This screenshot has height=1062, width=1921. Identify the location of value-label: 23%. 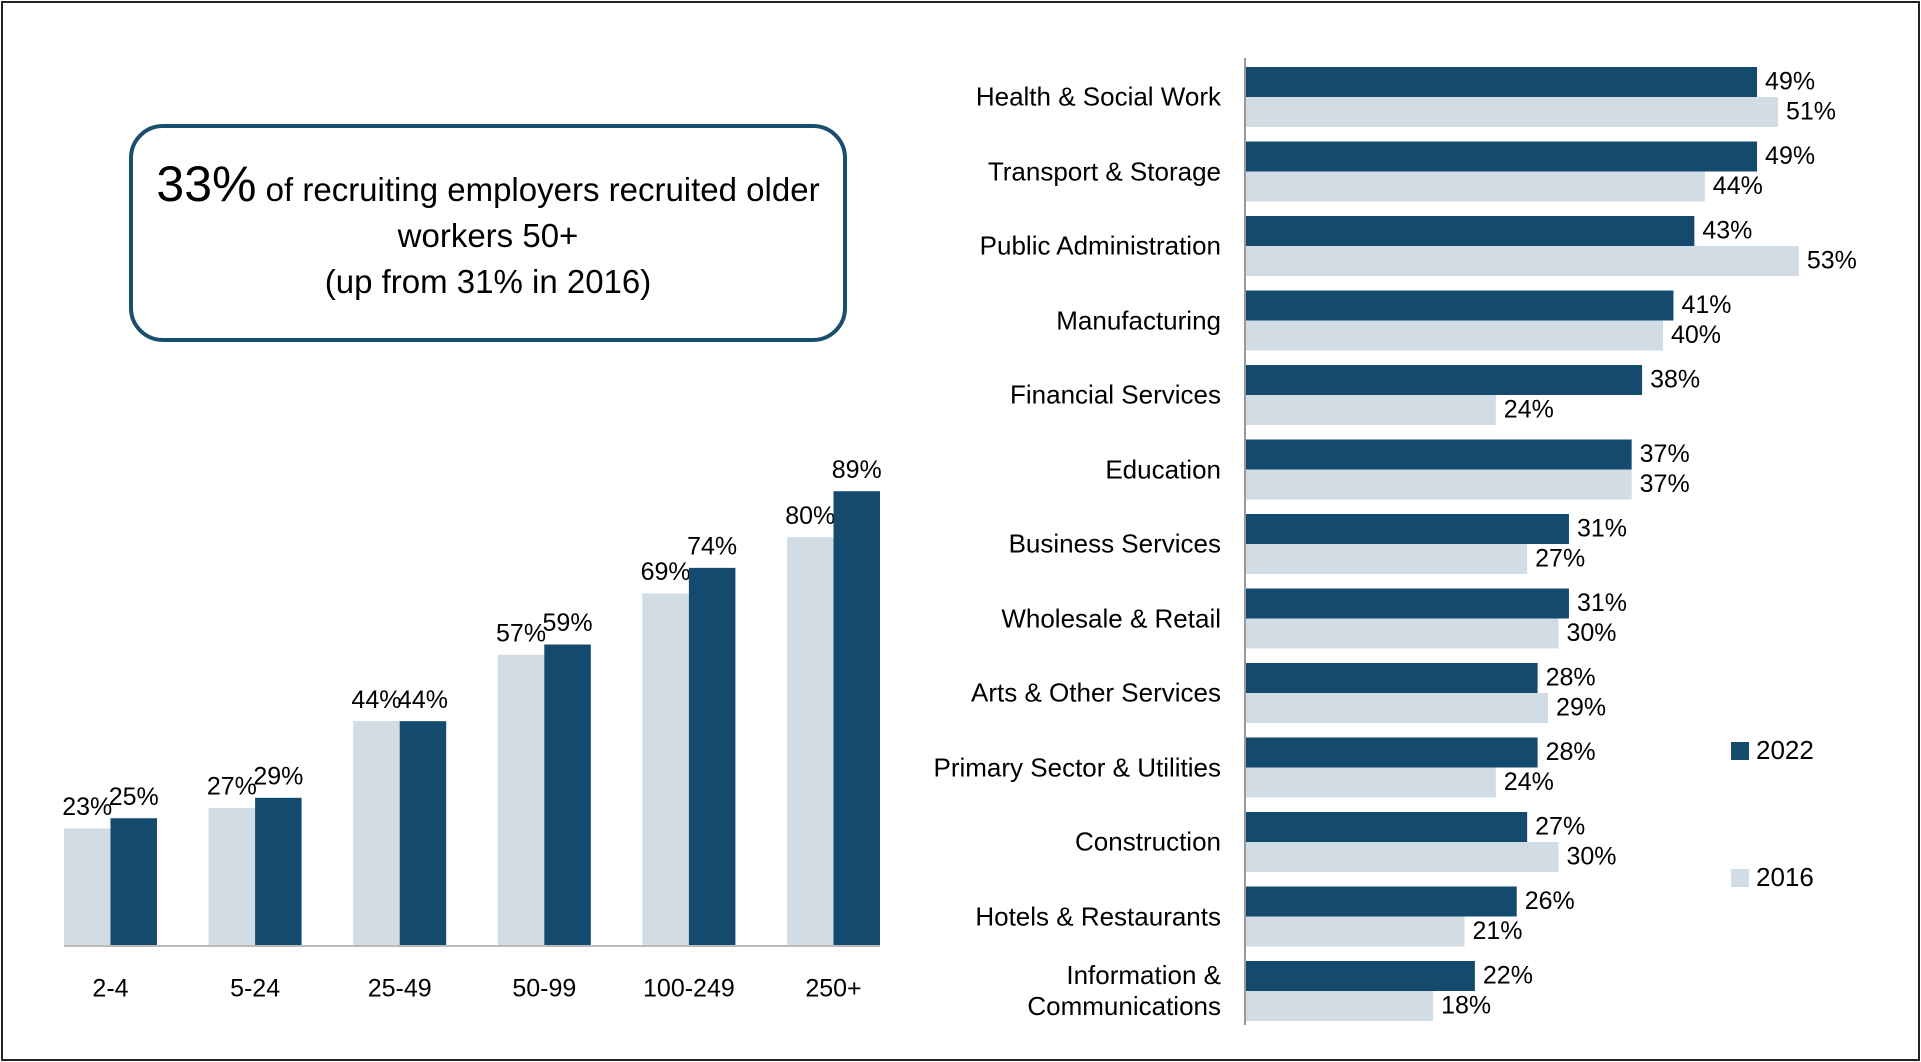
(87, 807).